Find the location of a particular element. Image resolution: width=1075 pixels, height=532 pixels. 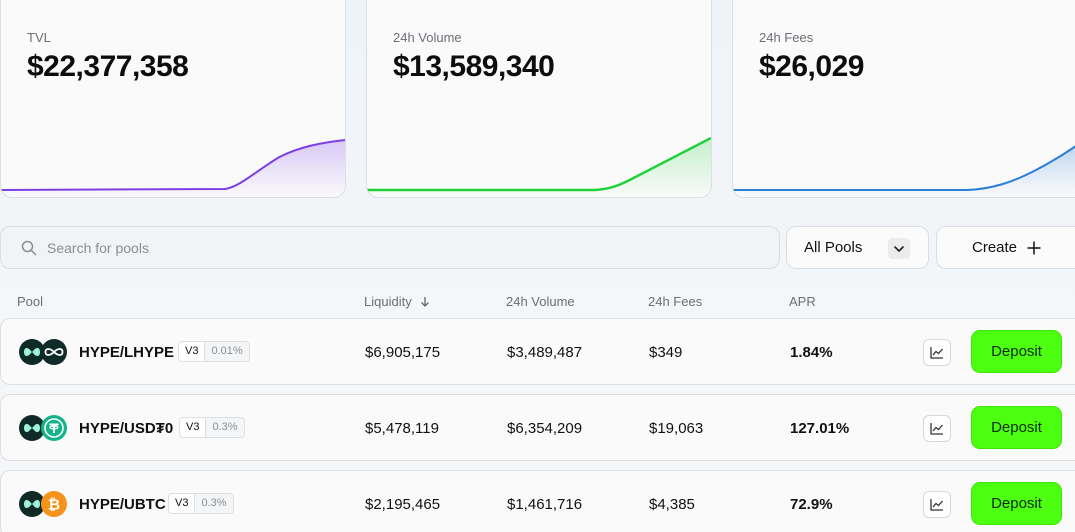

lhype-token-icon is located at coordinates (54, 352).